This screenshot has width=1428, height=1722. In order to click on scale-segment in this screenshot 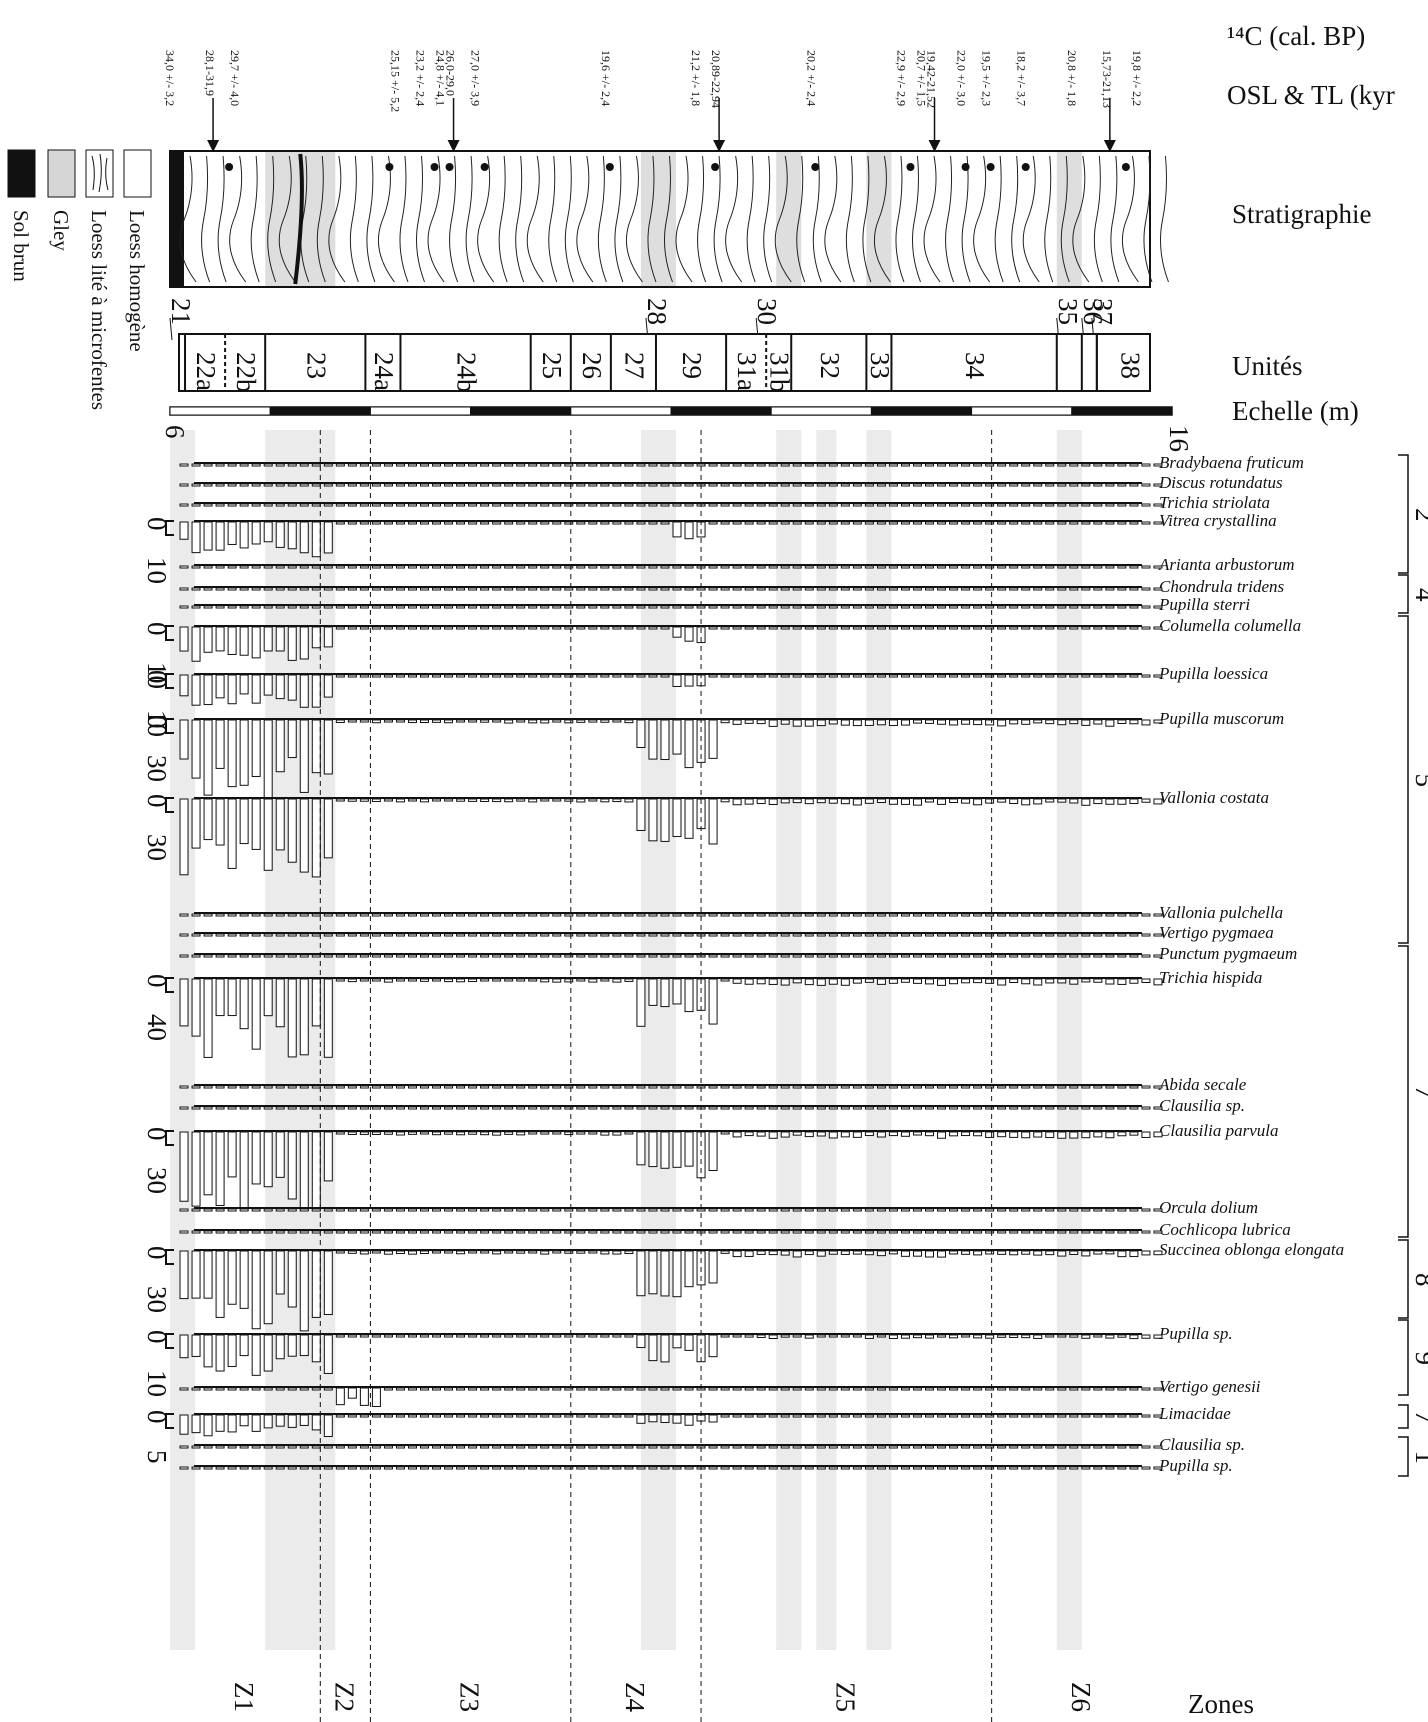, I will do `click(320, 411)`.